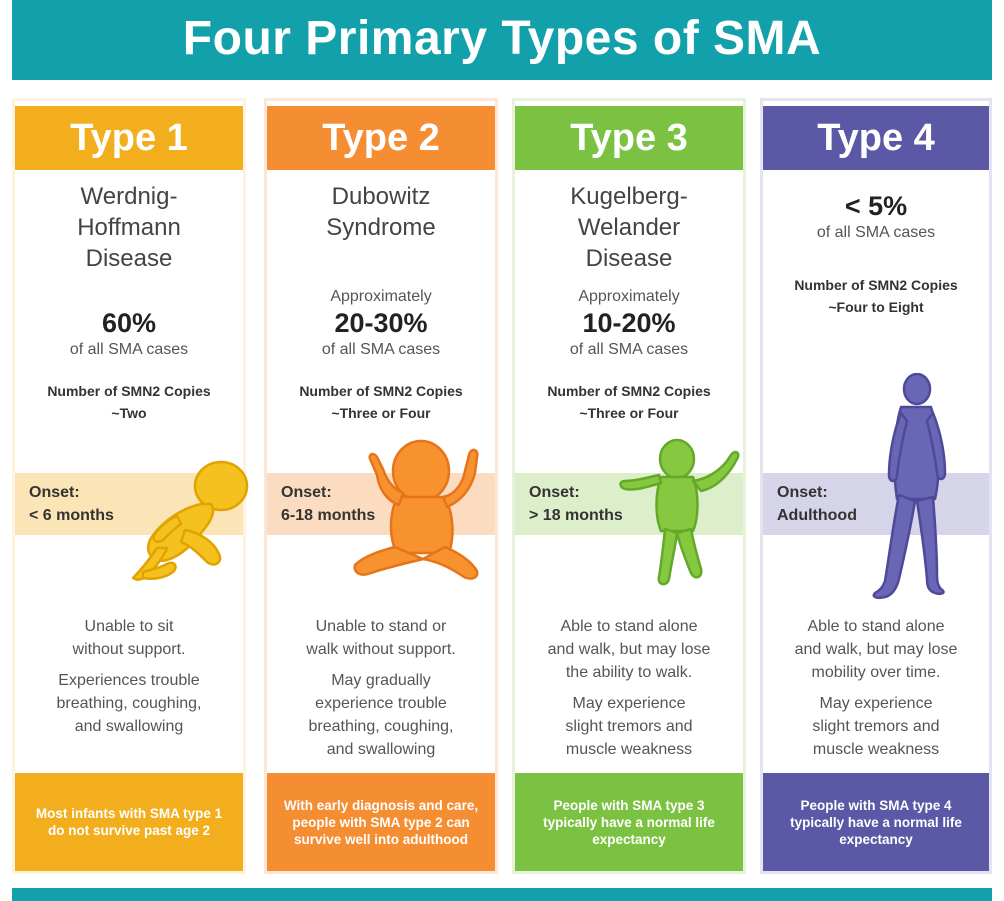 This screenshot has width=1004, height=901. Describe the element at coordinates (381, 504) in the screenshot. I see `type-2-onset: Onset: 6-18 months` at that location.